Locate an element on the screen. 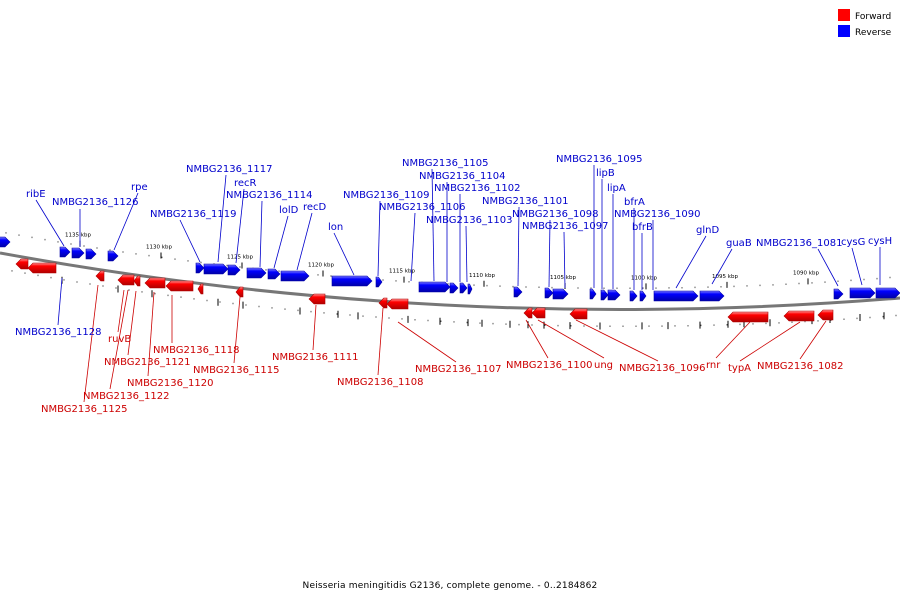  gene-label: NMBG2136_1106 is located at coordinates (422, 207).